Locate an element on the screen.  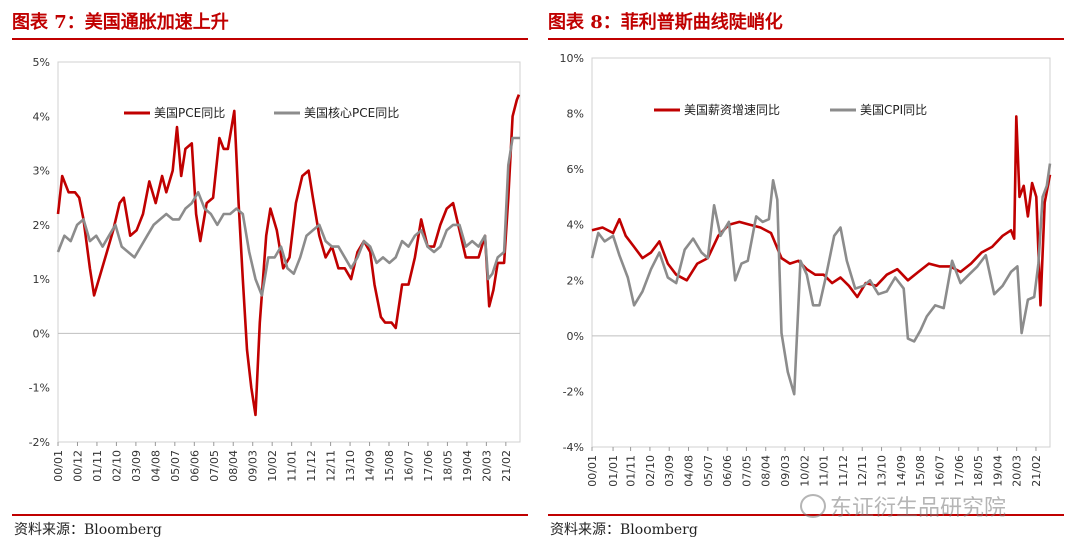
legend-label: 美国核心PCE同比 is located at coordinates (351, 113).